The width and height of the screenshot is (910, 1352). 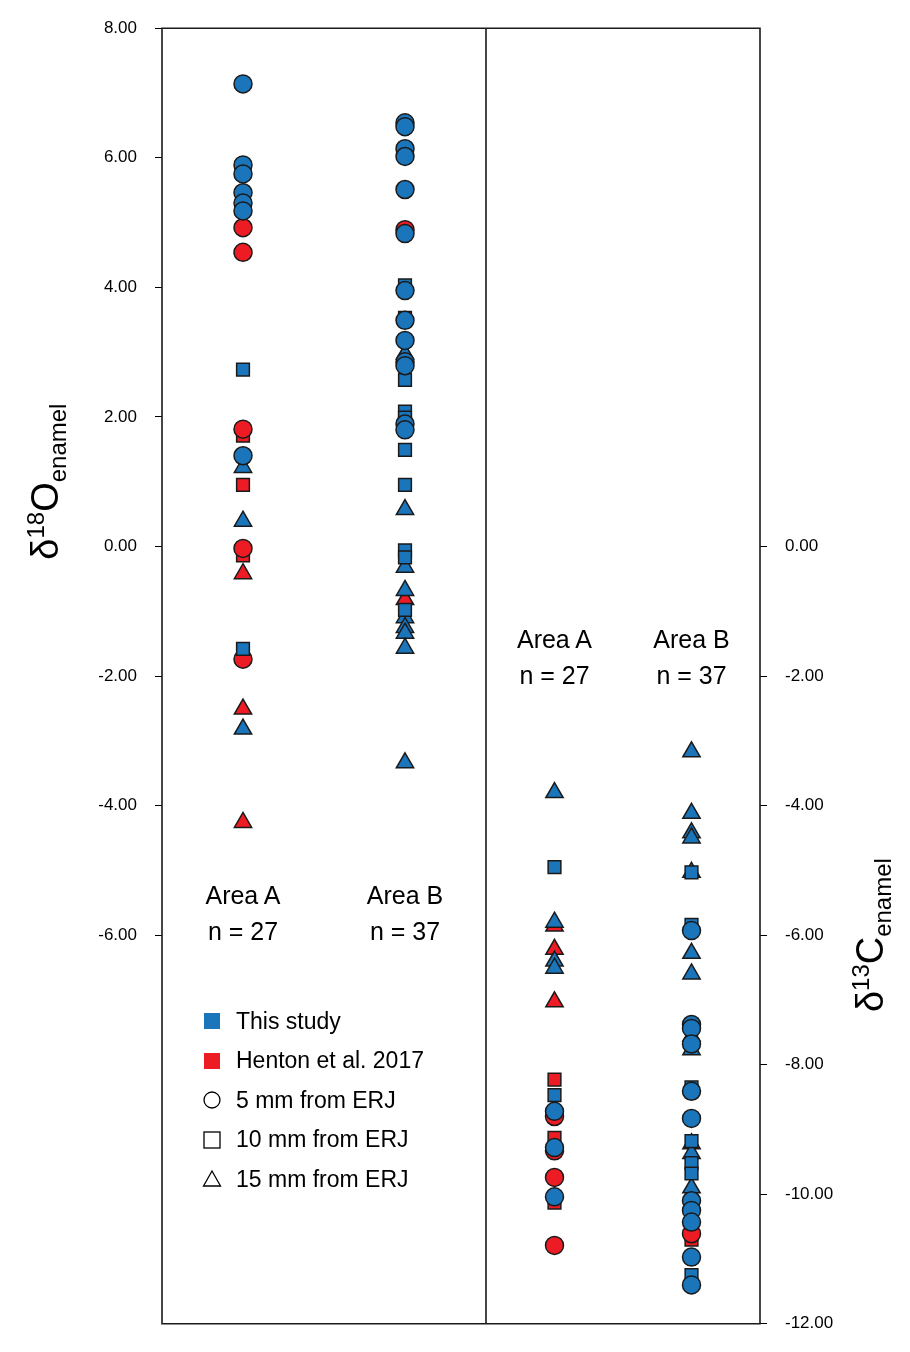 I want to click on y-tick-label: -2.00, so click(x=117, y=675).